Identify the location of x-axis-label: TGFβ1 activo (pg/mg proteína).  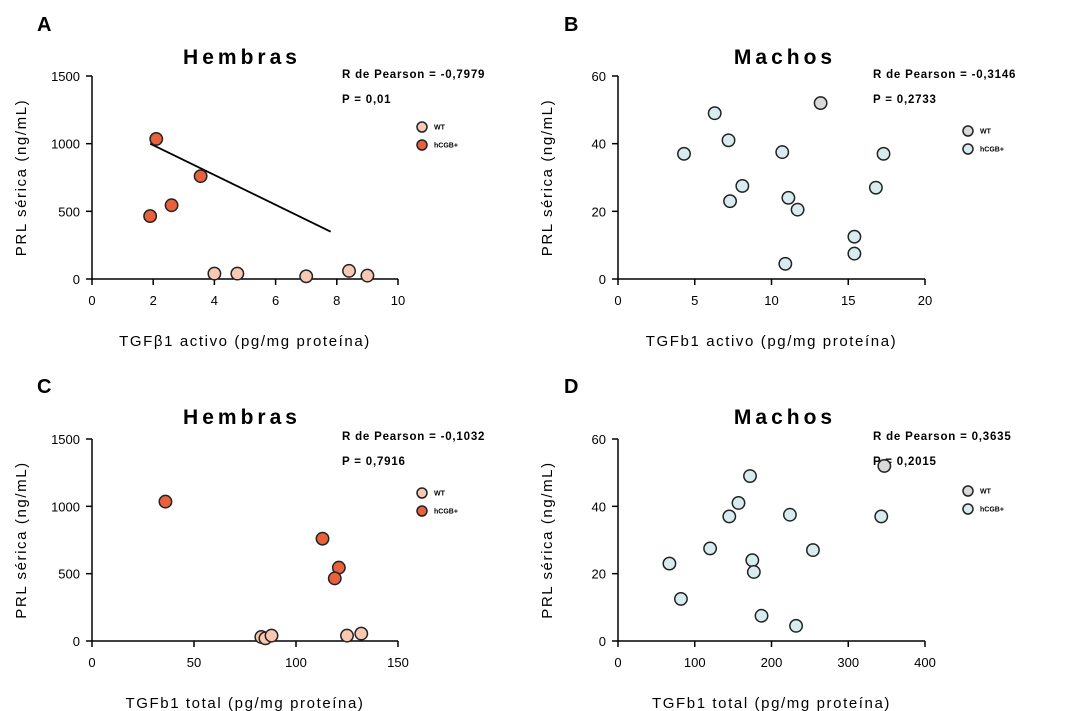
(245, 341).